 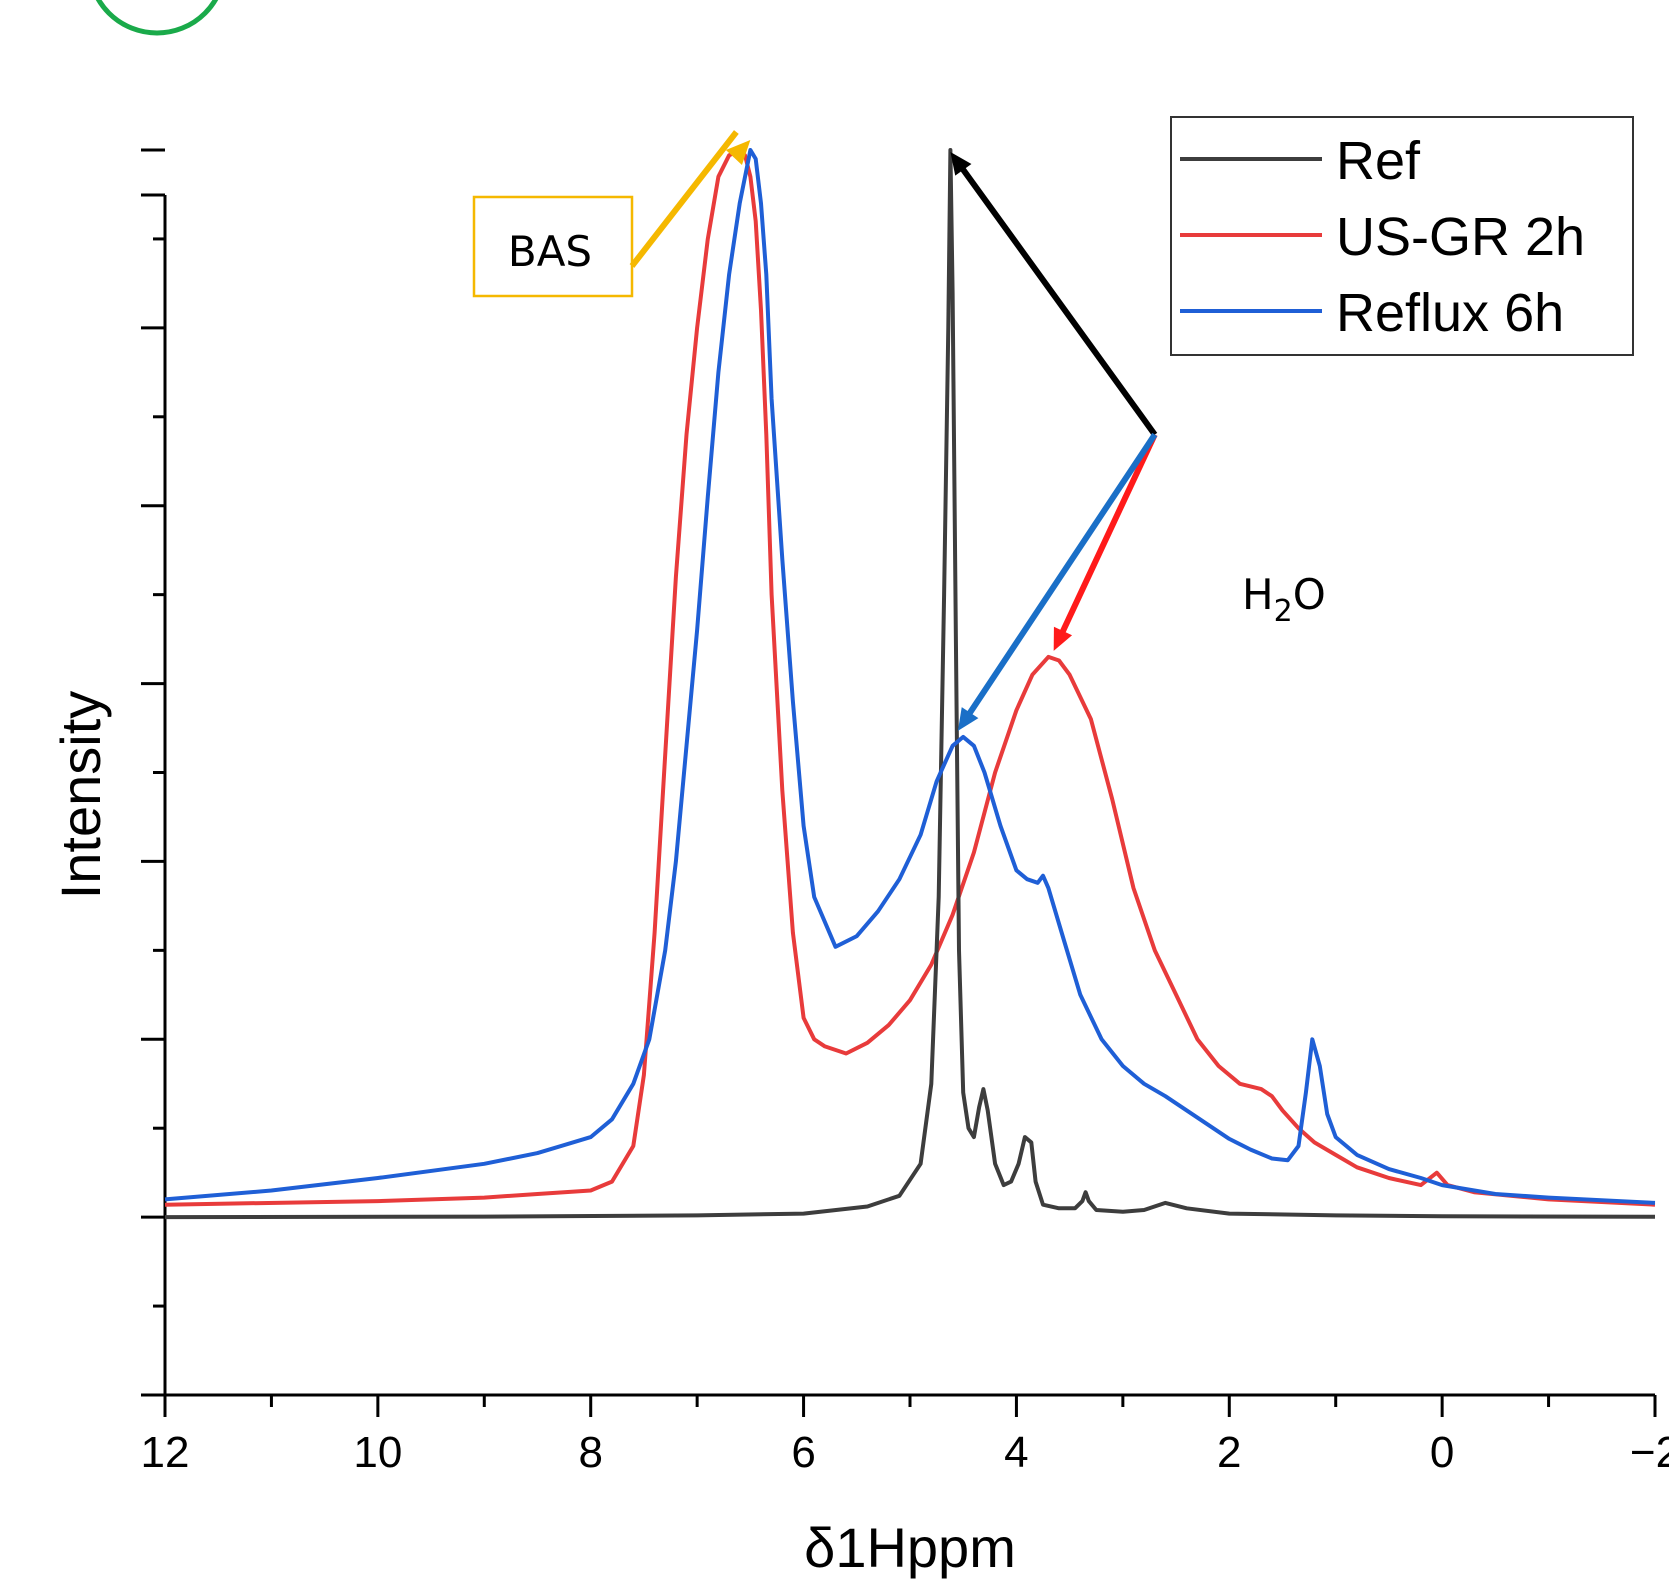 What do you see at coordinates (968, 719) in the screenshot?
I see `water-arrow-reflux-6h-head` at bounding box center [968, 719].